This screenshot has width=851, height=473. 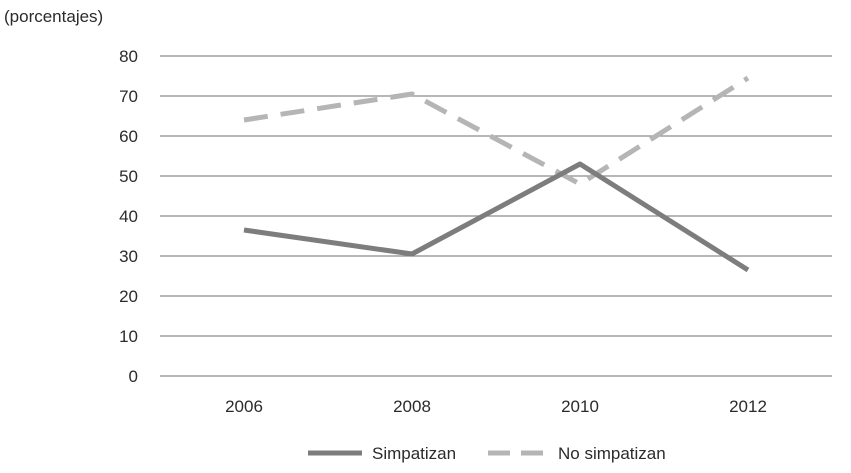 What do you see at coordinates (496, 406) in the screenshot?
I see `x-axis-ticks: 2006 2008 2010 2012` at bounding box center [496, 406].